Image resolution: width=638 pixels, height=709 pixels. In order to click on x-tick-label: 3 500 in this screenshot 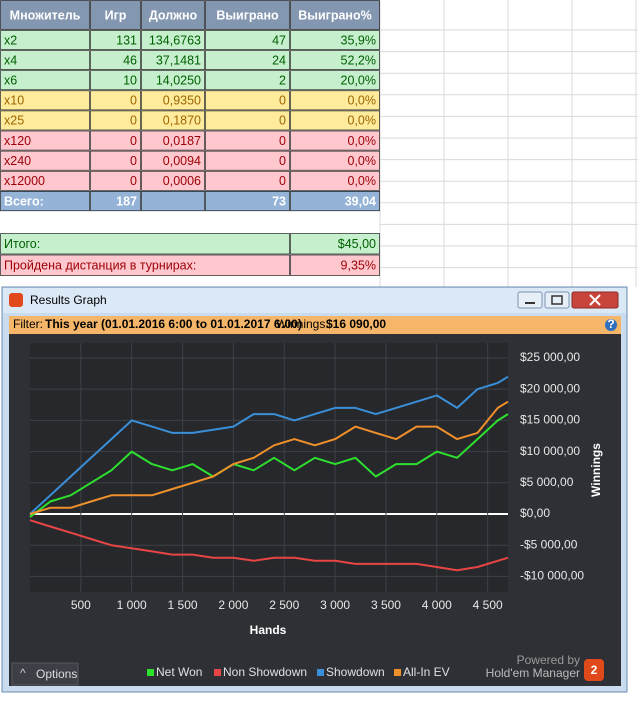, I will do `click(386, 605)`.